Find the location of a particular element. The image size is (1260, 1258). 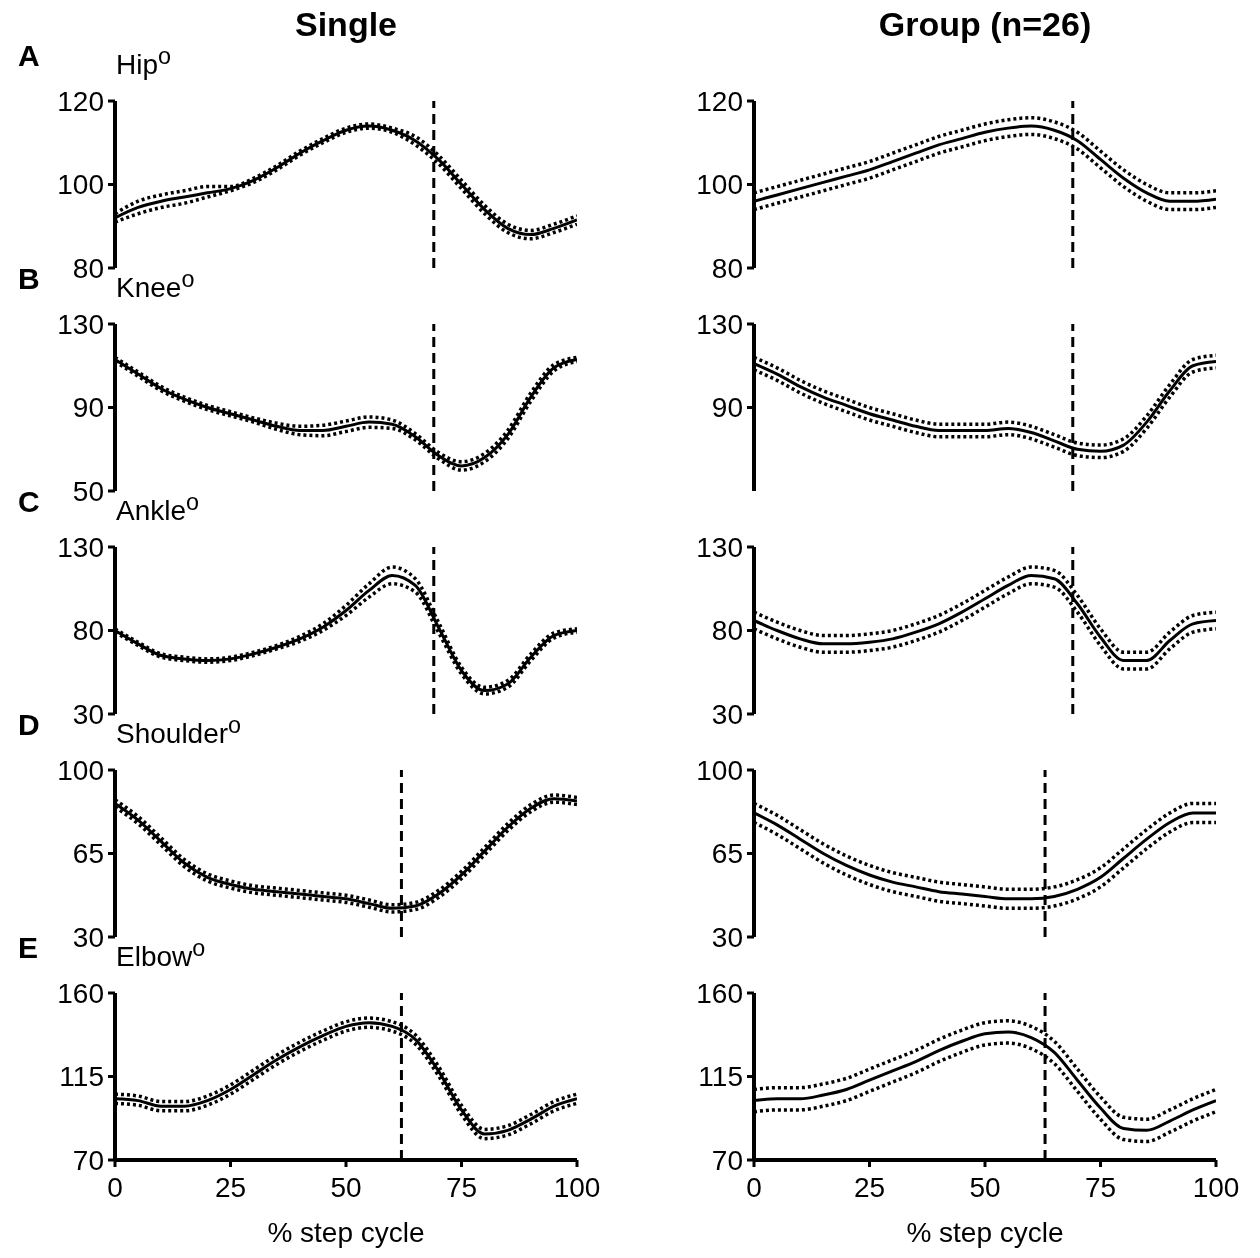

text: D is located at coordinates (29, 725).